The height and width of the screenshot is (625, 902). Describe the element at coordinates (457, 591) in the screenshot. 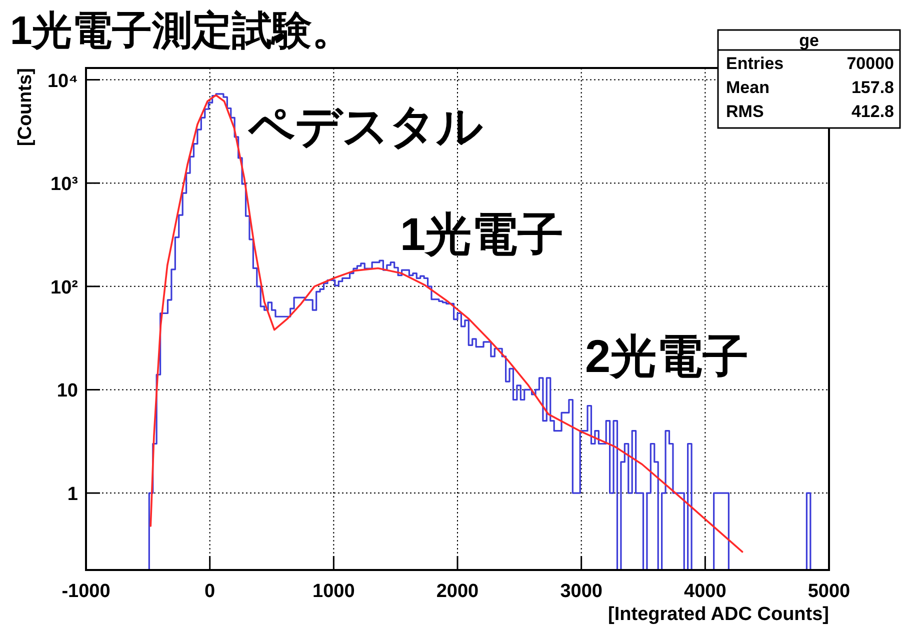

I see `x-tick-label: 2000` at that location.